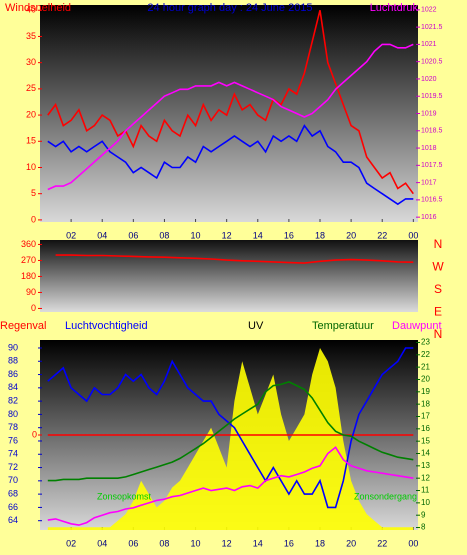  I want to click on y-tick-label: 70, so click(13, 480).